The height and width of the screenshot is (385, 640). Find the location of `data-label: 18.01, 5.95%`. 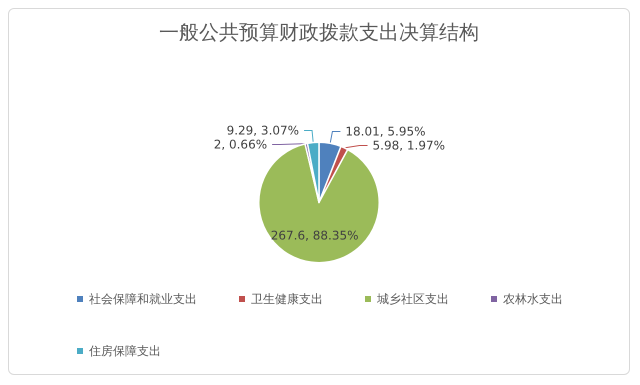

data-label: 18.01, 5.95% is located at coordinates (385, 131).